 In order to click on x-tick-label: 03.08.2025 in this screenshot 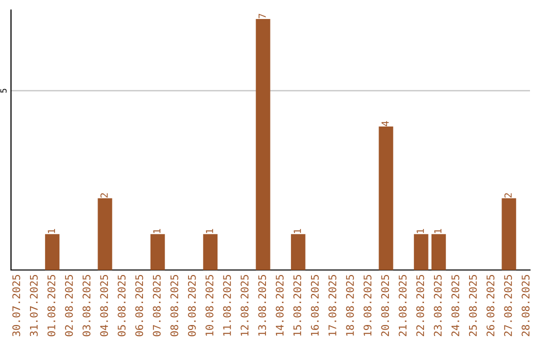, I will do `click(86, 305)`.